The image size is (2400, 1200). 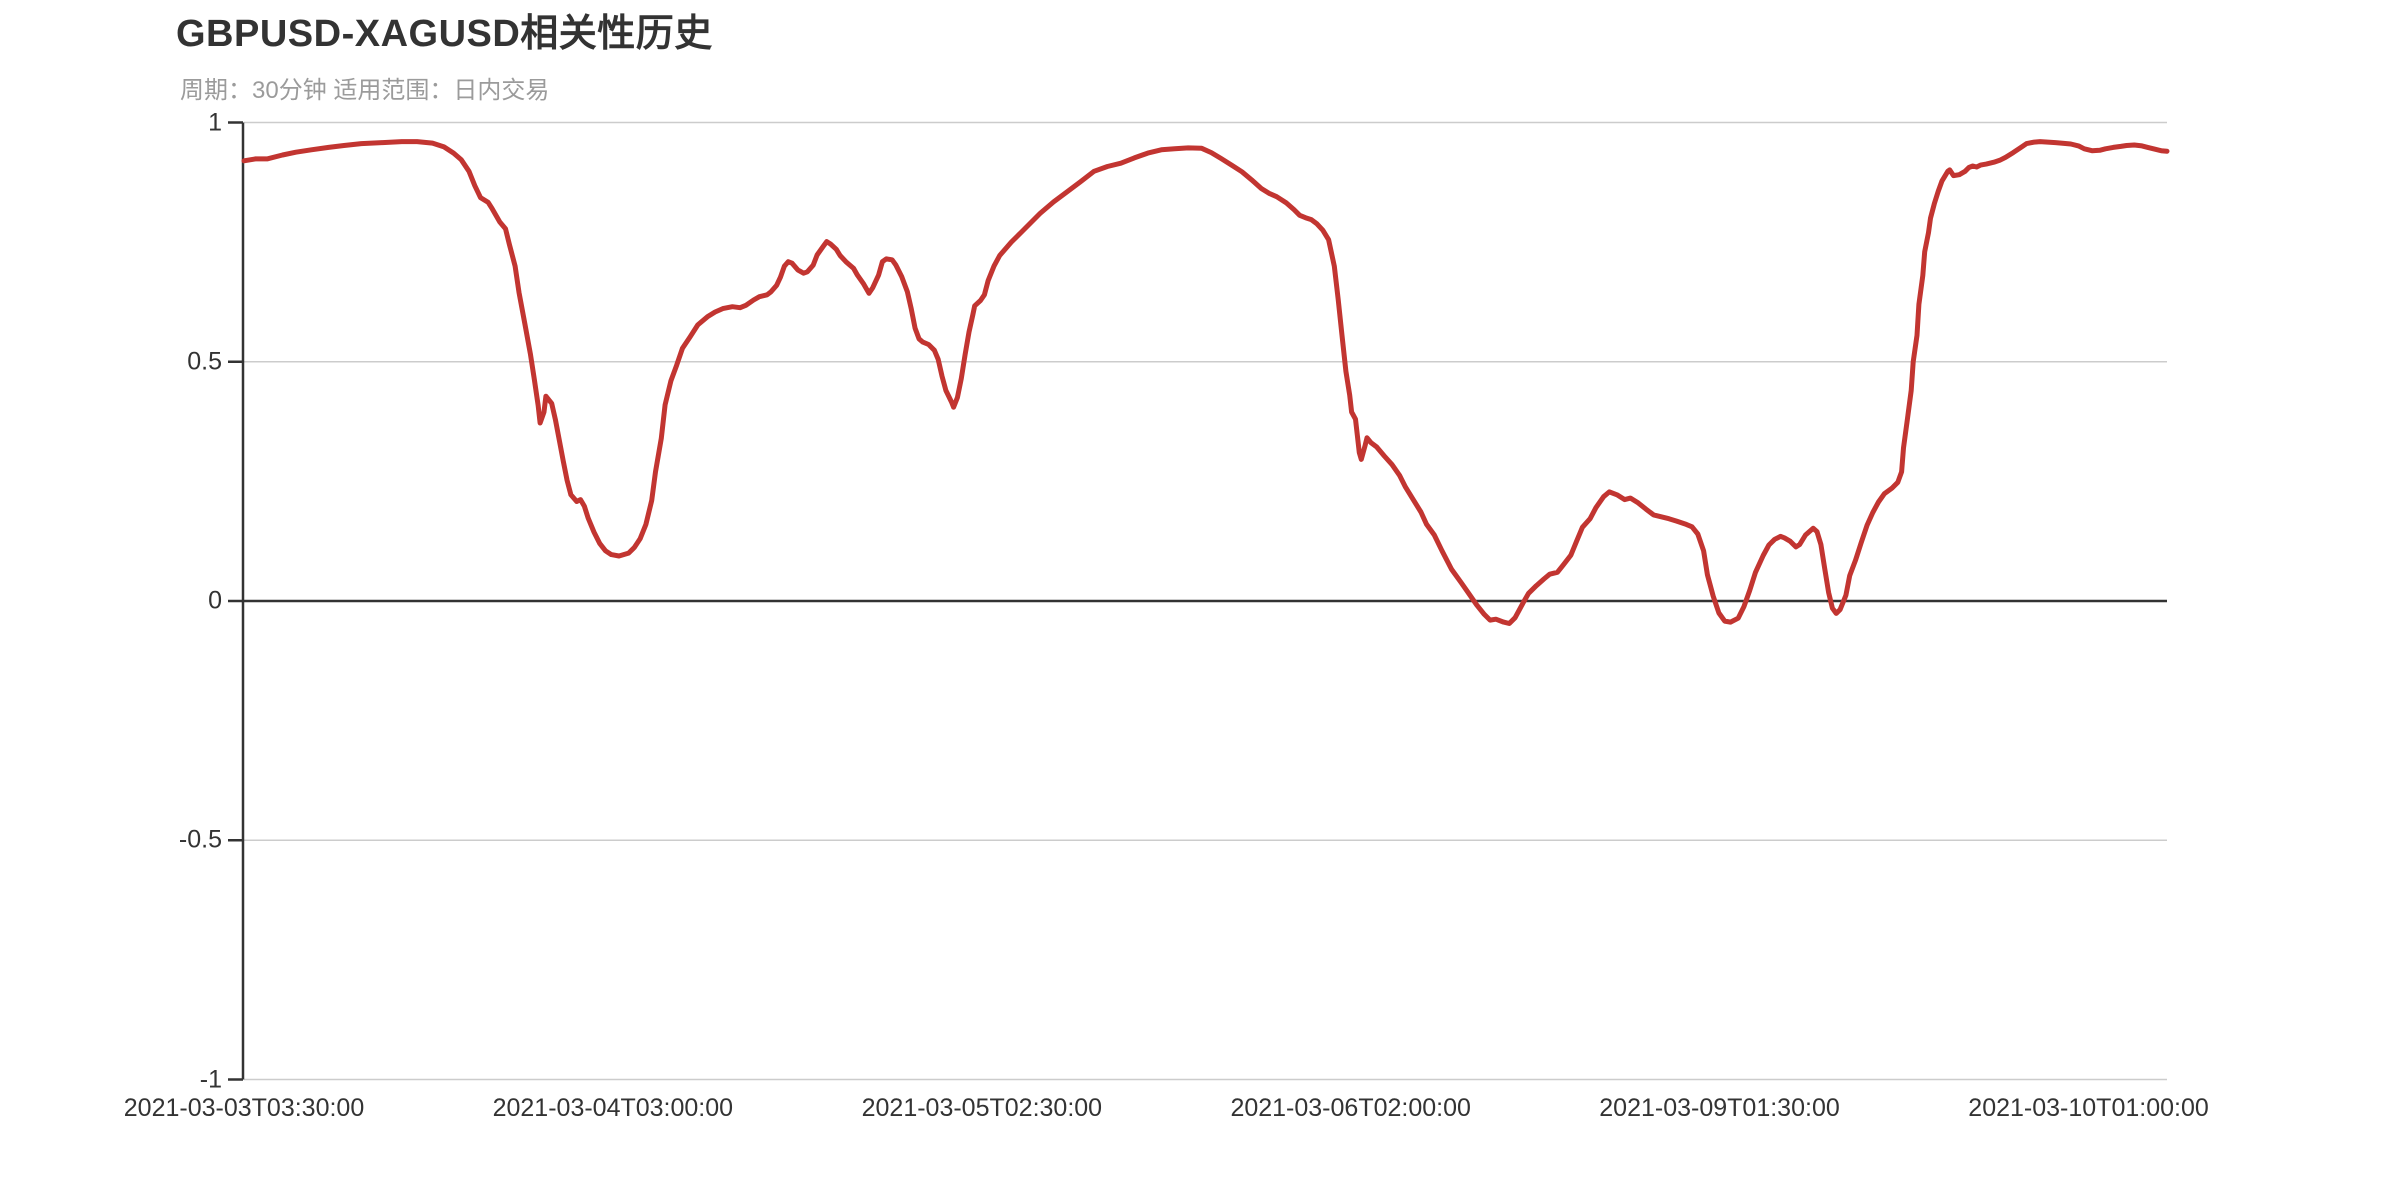 What do you see at coordinates (2088, 1107) in the screenshot?
I see `x-axis-label: 2021-03-10T01:00:00` at bounding box center [2088, 1107].